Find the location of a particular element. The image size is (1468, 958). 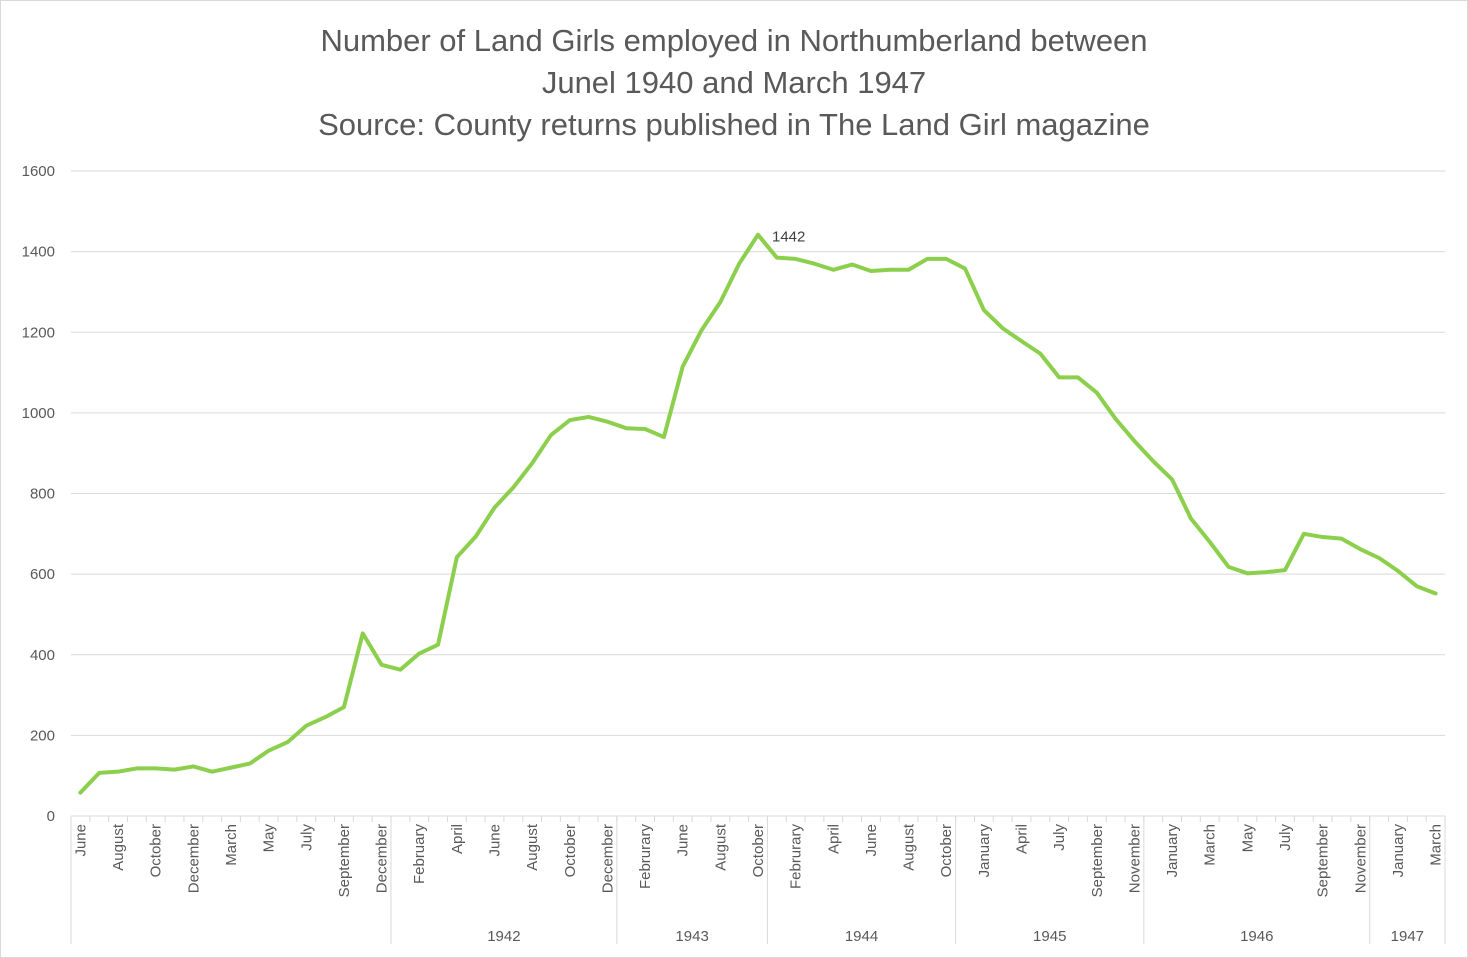

chart-title-line-2: Junel 1940 and March 1947 is located at coordinates (734, 82).